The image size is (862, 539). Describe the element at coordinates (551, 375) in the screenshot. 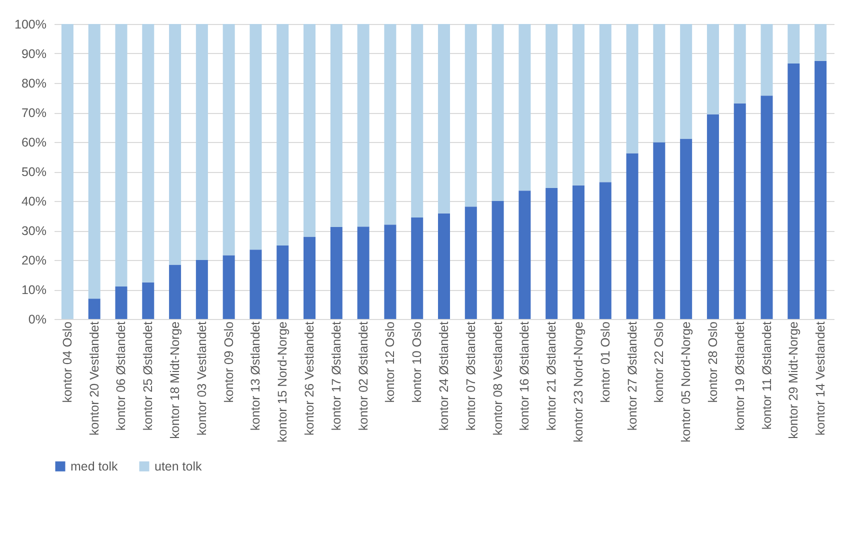

I see `x-tick-label: kontor 21 Østlandet` at that location.